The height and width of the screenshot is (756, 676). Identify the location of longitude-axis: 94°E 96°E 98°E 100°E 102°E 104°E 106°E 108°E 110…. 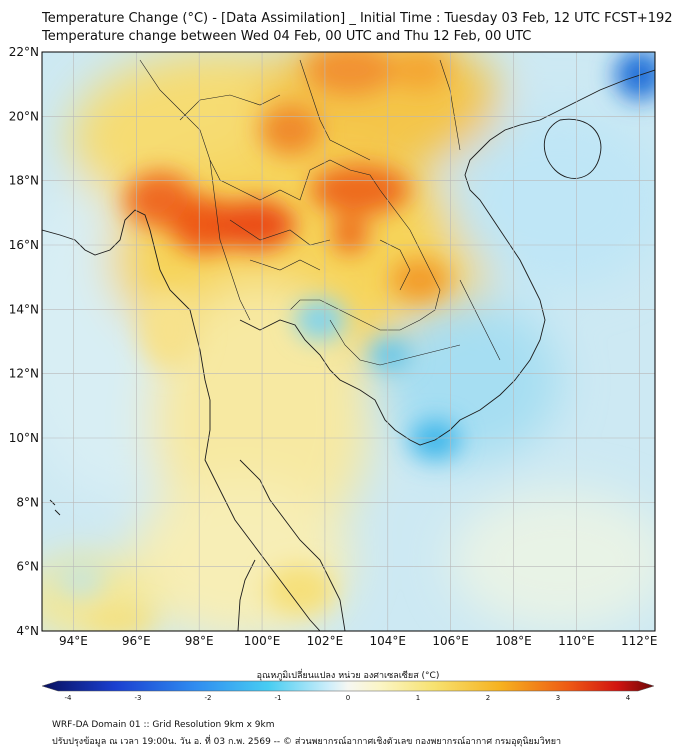
(358, 641).